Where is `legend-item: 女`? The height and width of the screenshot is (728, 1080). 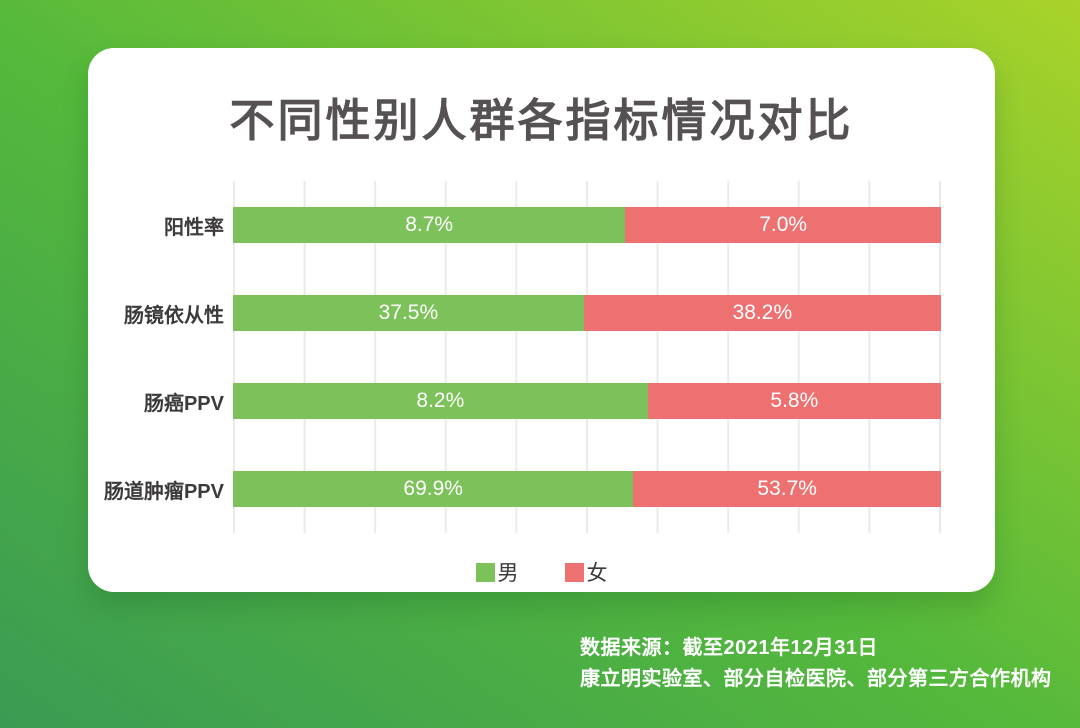 legend-item: 女 is located at coordinates (586, 572).